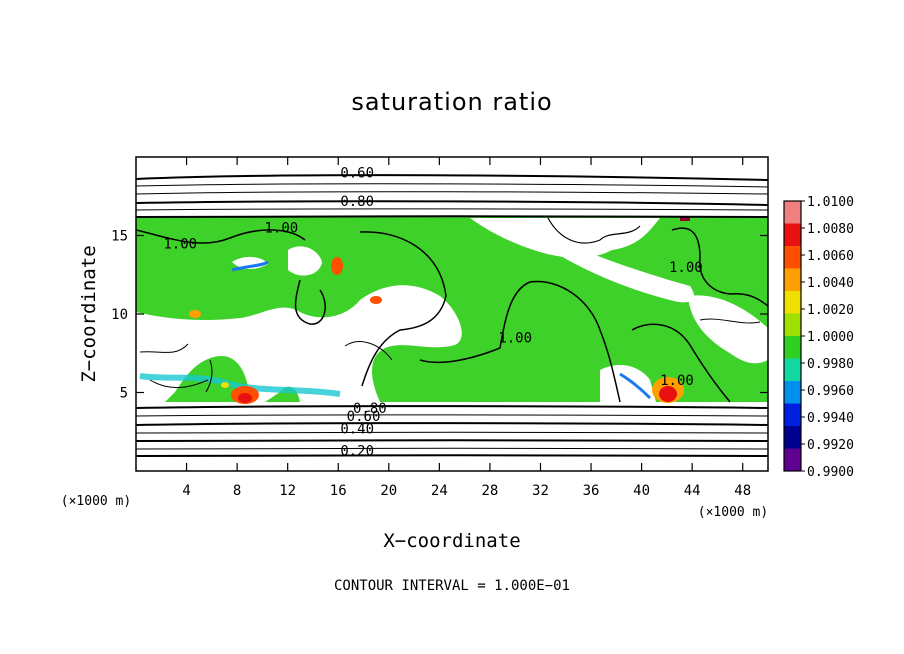 This screenshot has width=904, height=654. I want to click on contour-label: 0.20, so click(357, 452).